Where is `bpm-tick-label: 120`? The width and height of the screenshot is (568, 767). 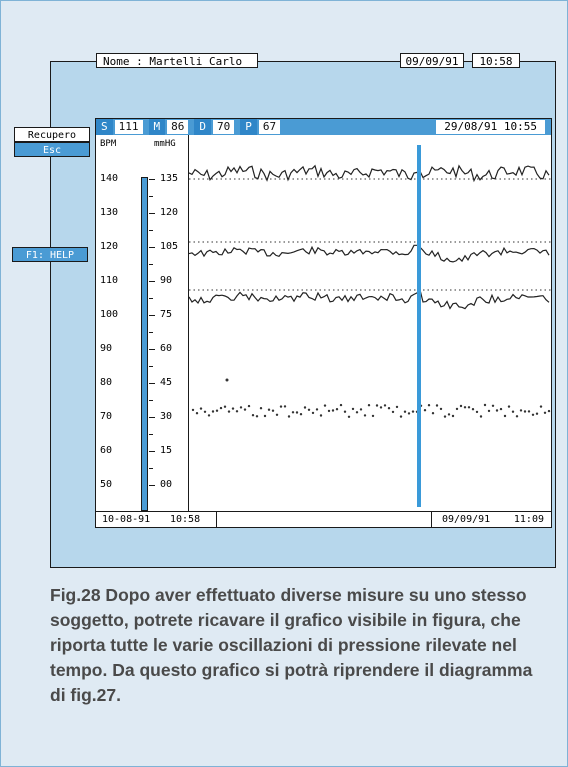 bpm-tick-label: 120 is located at coordinates (109, 246).